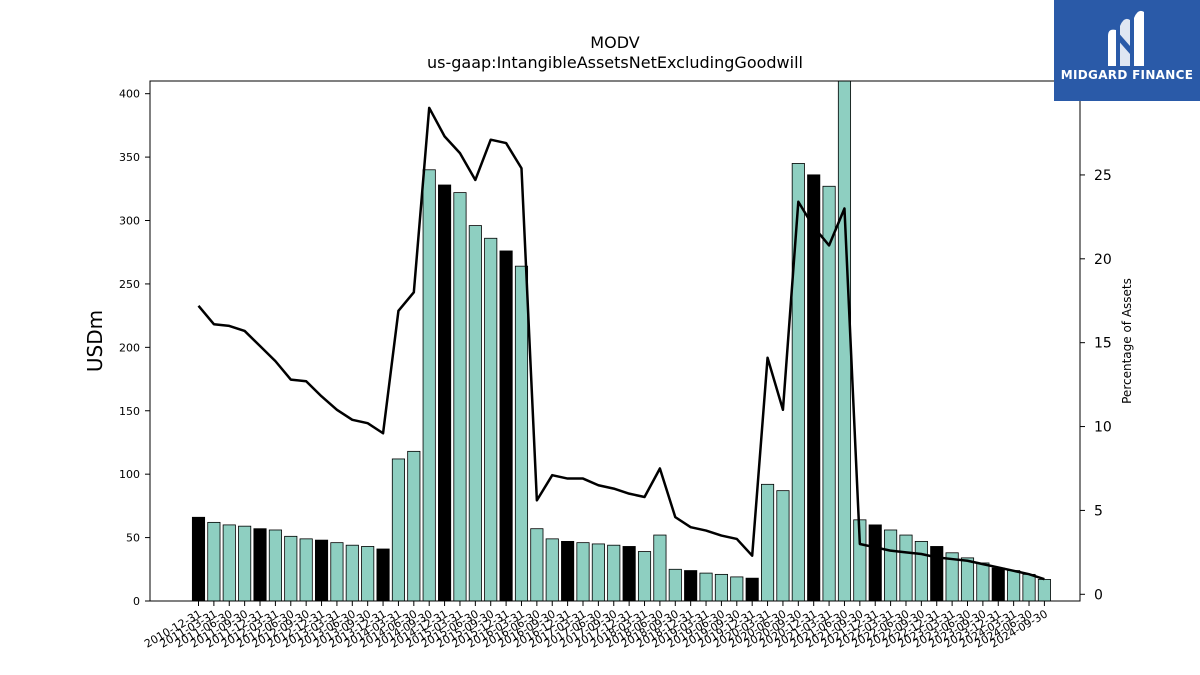 The height and width of the screenshot is (675, 1200). What do you see at coordinates (1103, 428) in the screenshot?
I see `y2-tick-label: 10` at bounding box center [1103, 428].